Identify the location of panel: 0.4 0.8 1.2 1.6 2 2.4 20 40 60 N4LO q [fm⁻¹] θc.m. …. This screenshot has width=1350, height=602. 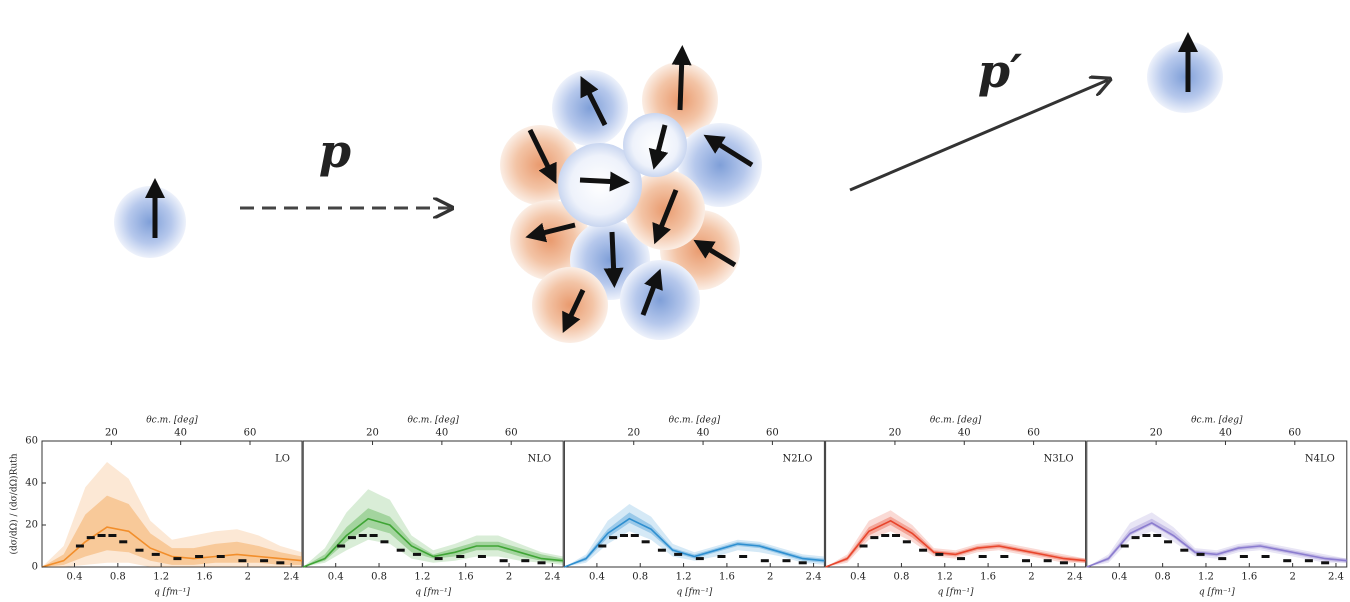
(1217, 507).